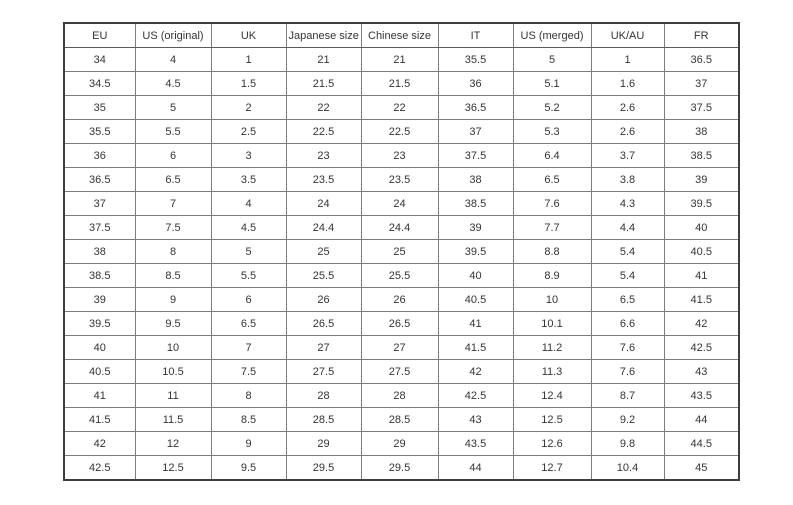 The height and width of the screenshot is (505, 793). I want to click on column-header: UK/AU, so click(627, 35).